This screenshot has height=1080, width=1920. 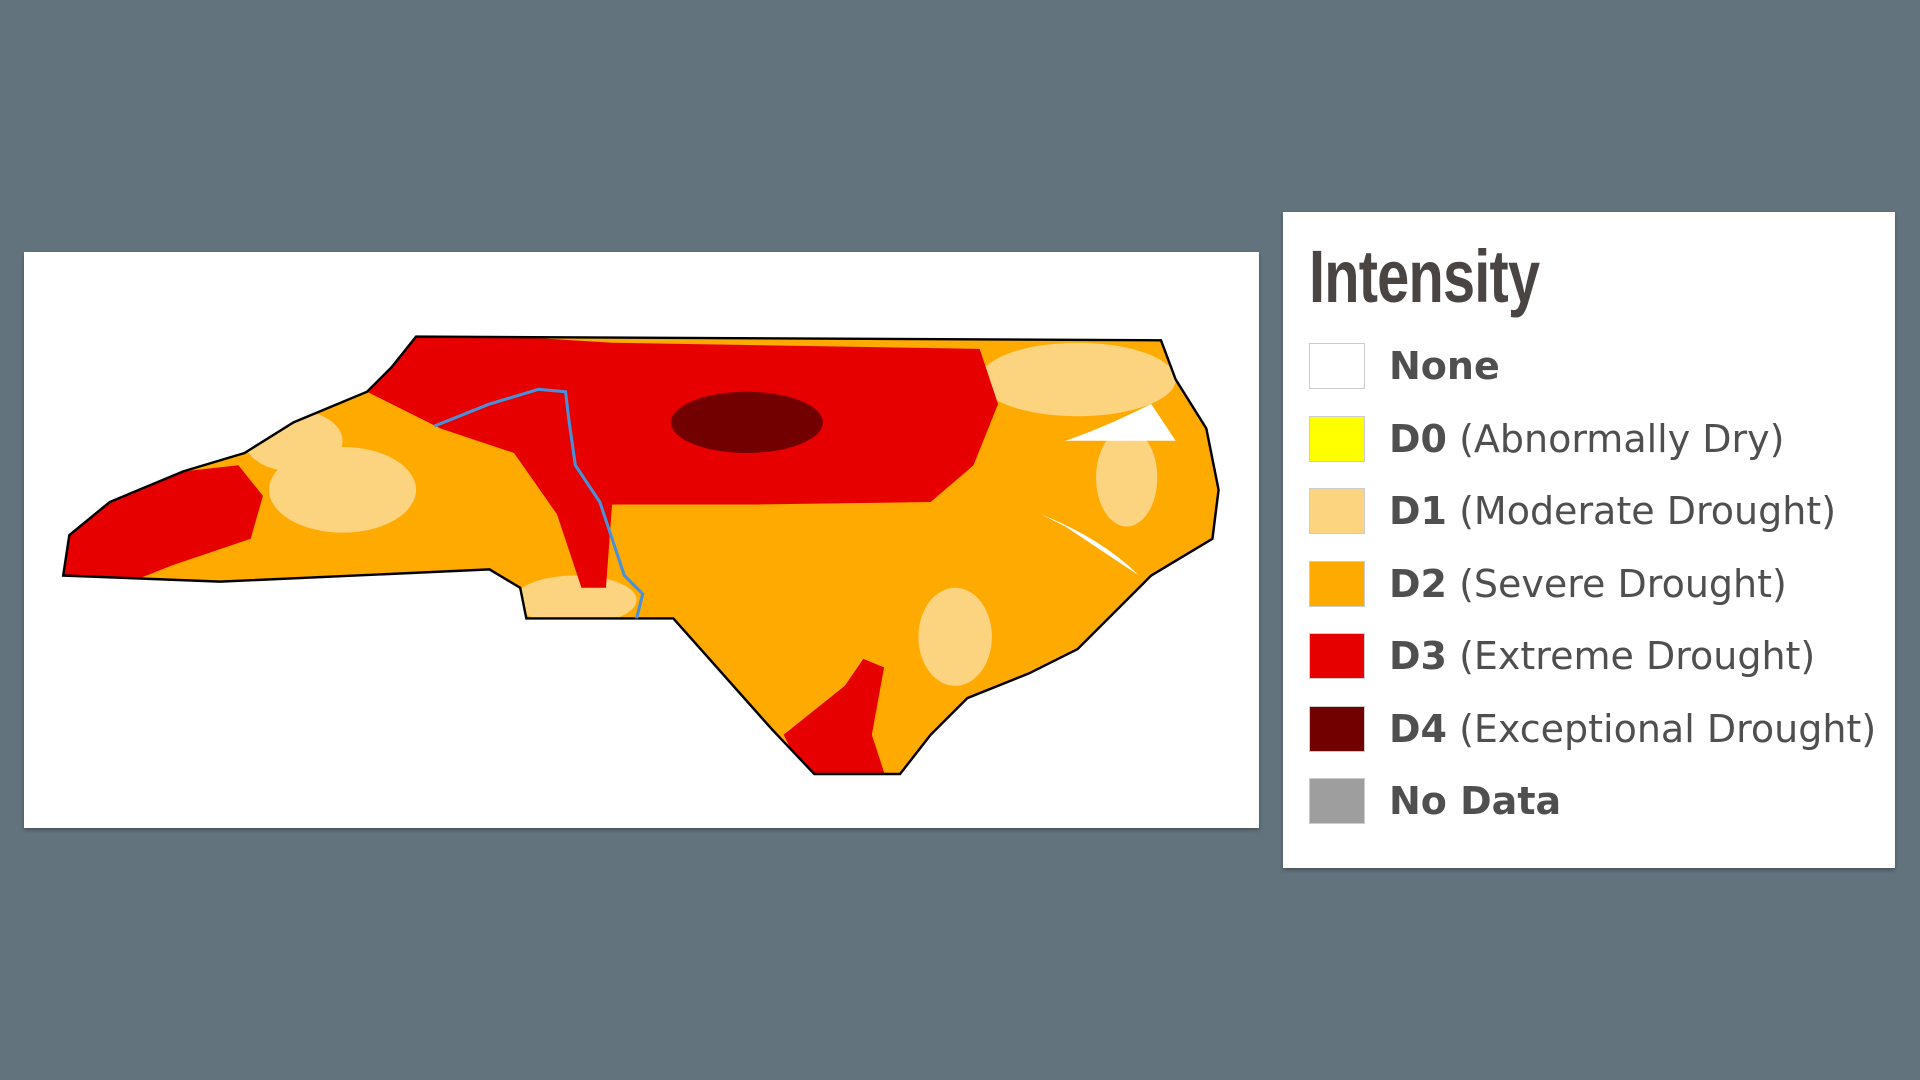 I want to click on legend-item: D2 (Severe Drought), so click(x=1548, y=584).